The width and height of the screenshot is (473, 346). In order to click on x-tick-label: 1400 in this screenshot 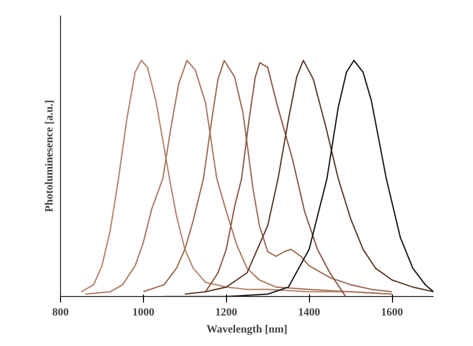, I will do `click(309, 312)`.